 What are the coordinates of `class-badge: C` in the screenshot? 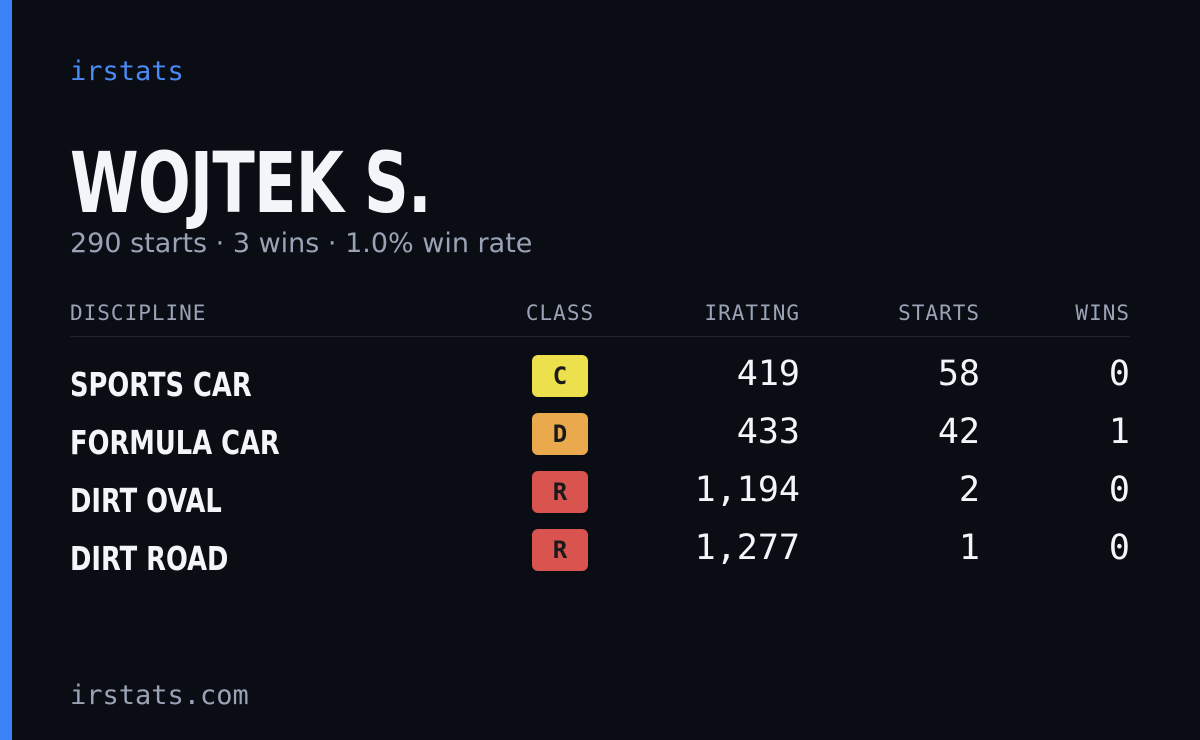 It's located at (560, 376).